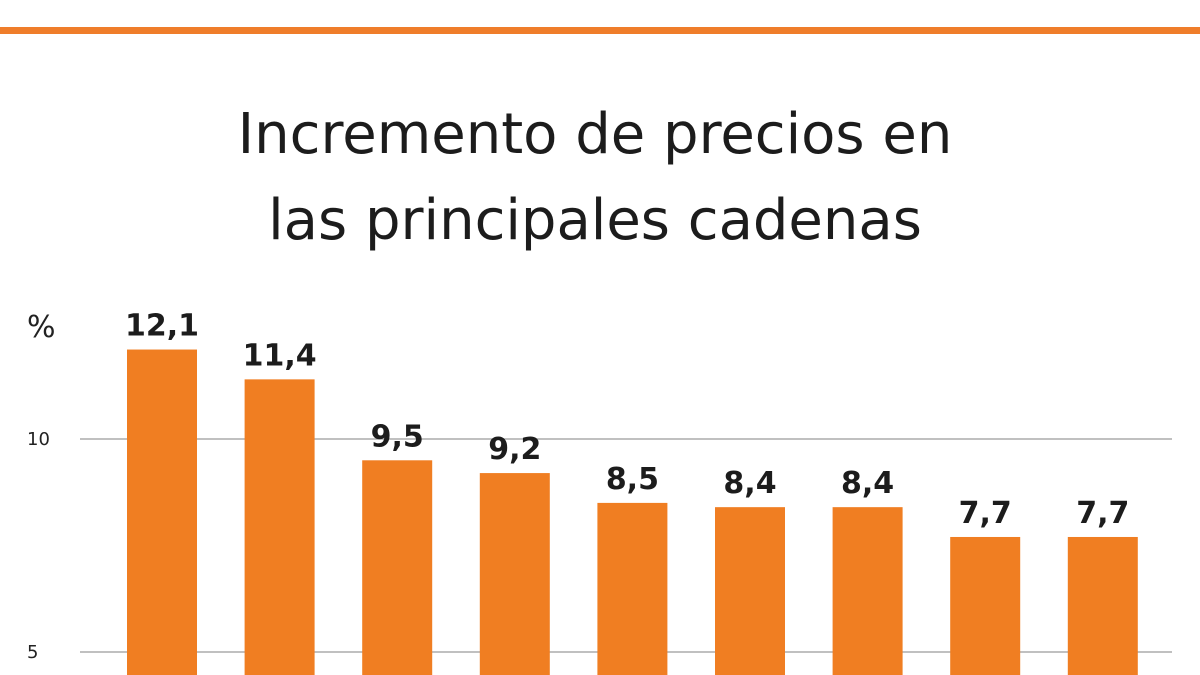 This screenshot has height=675, width=1200. What do you see at coordinates (514, 449) in the screenshot?
I see `bar-value-label-4: 9,2` at bounding box center [514, 449].